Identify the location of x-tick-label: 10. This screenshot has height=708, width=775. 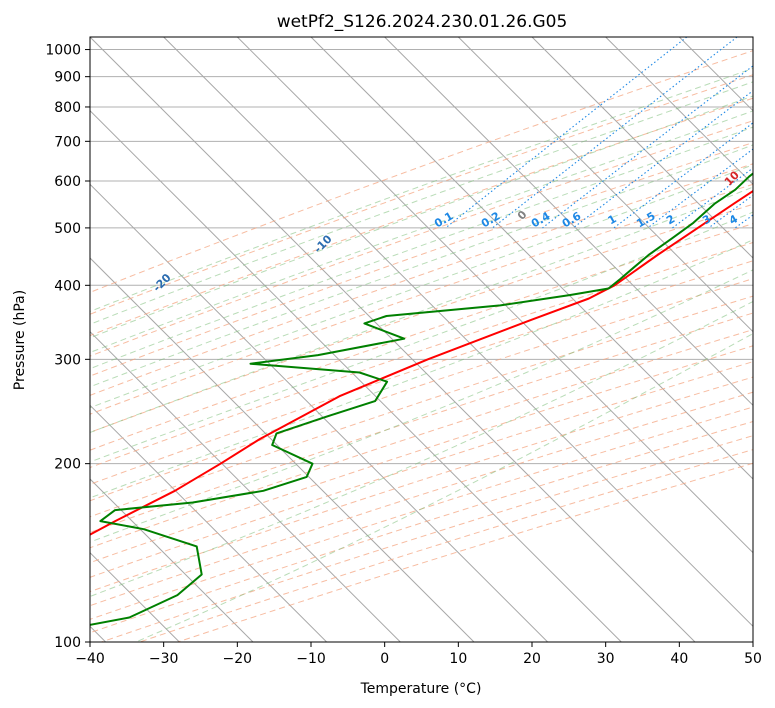
(458, 659).